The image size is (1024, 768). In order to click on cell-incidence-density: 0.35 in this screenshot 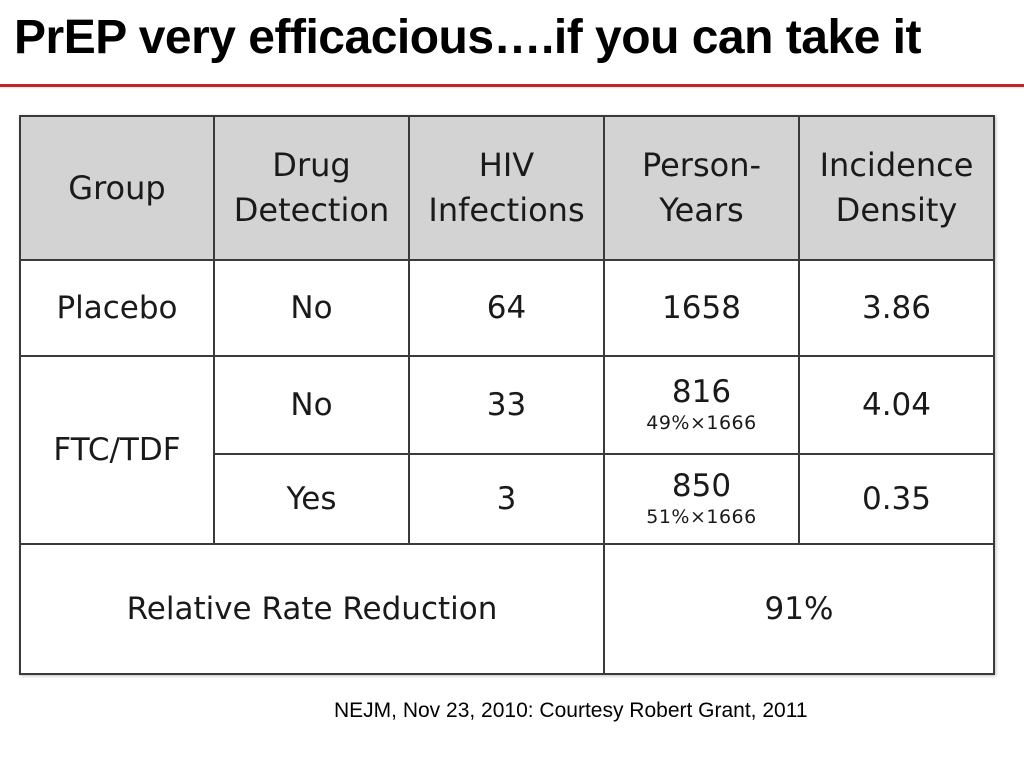, I will do `click(896, 499)`.